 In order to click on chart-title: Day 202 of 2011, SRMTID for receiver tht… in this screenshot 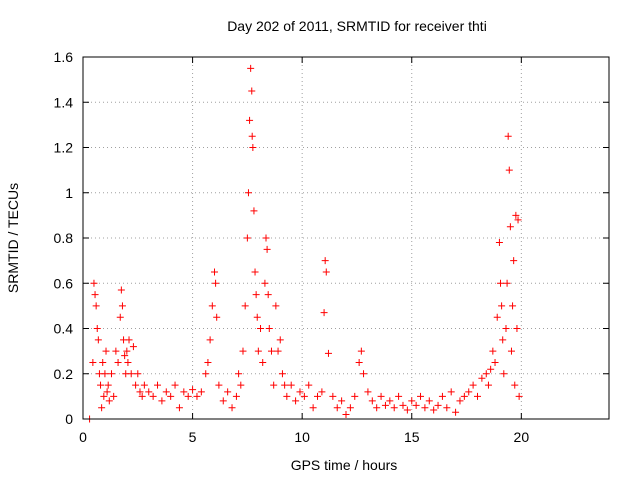, I will do `click(357, 26)`.